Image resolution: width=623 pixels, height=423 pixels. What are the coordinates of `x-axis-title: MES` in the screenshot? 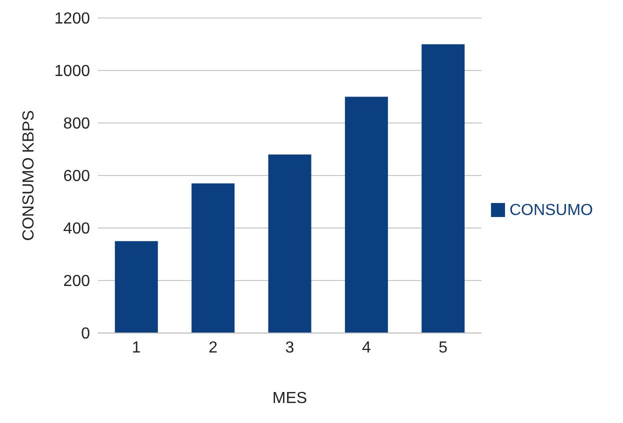 It's located at (290, 398).